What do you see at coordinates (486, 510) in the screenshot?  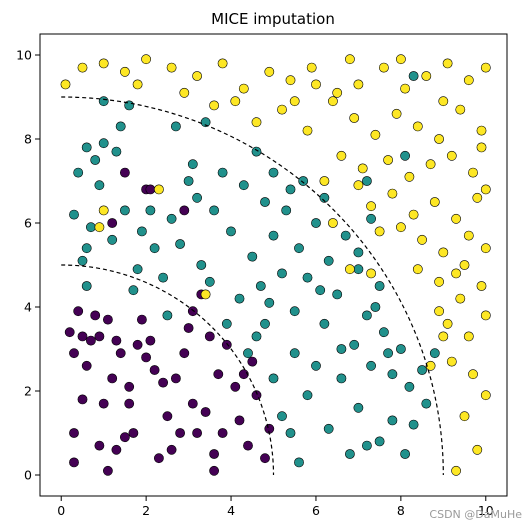 I see `x-tick-label: 10` at bounding box center [486, 510].